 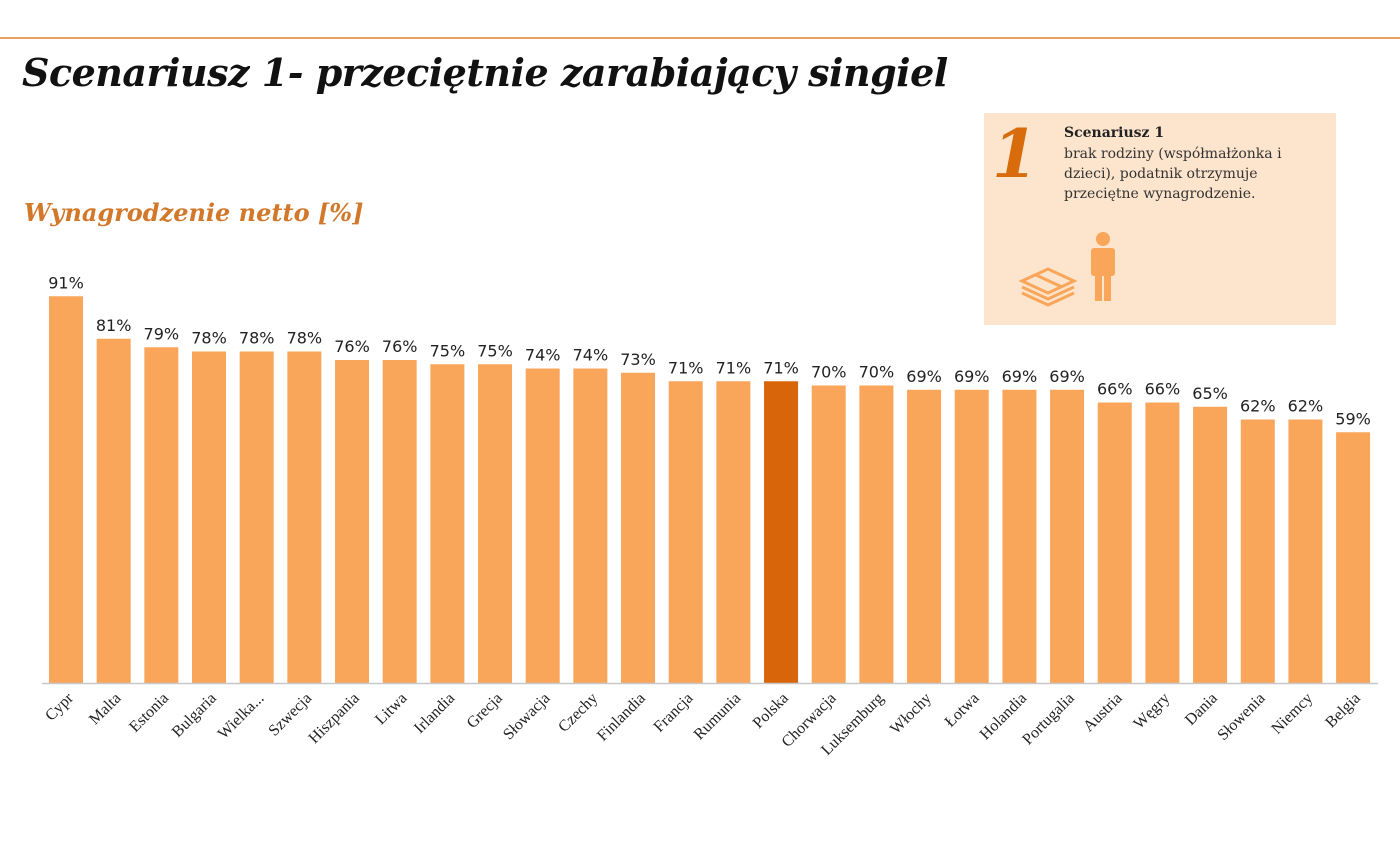 What do you see at coordinates (733, 532) in the screenshot?
I see `bar-Rumunia` at bounding box center [733, 532].